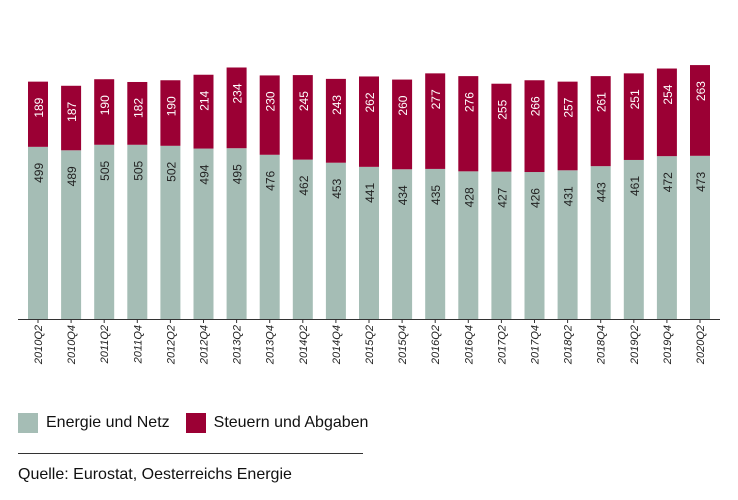 The image size is (738, 500). Describe the element at coordinates (304, 185) in the screenshot. I see `data-label: 462` at that location.